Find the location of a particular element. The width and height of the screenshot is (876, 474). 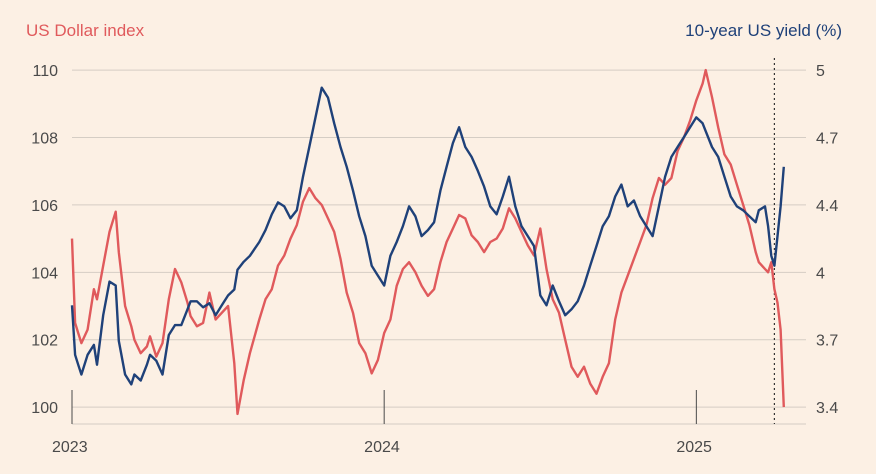

right-tick-label: 5 is located at coordinates (820, 71).